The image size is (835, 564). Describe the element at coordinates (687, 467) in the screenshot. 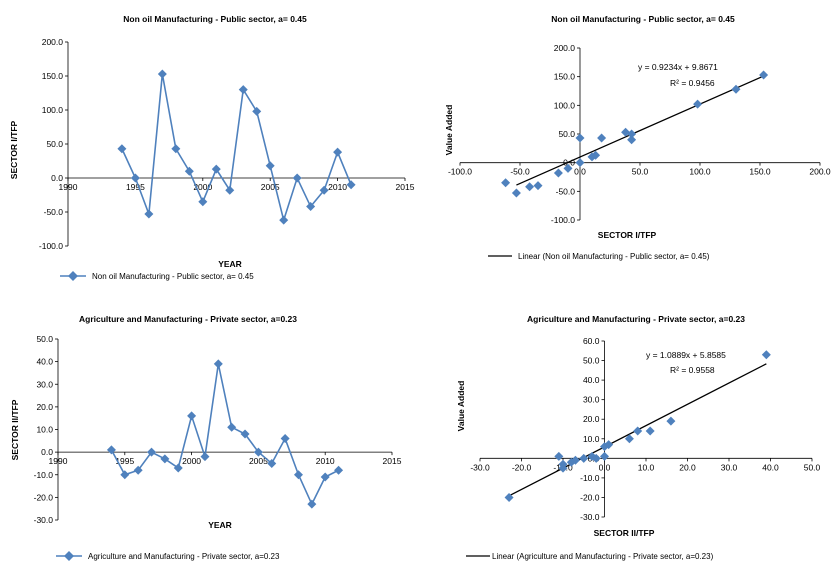

I see `x-tick-label: 20.0` at that location.